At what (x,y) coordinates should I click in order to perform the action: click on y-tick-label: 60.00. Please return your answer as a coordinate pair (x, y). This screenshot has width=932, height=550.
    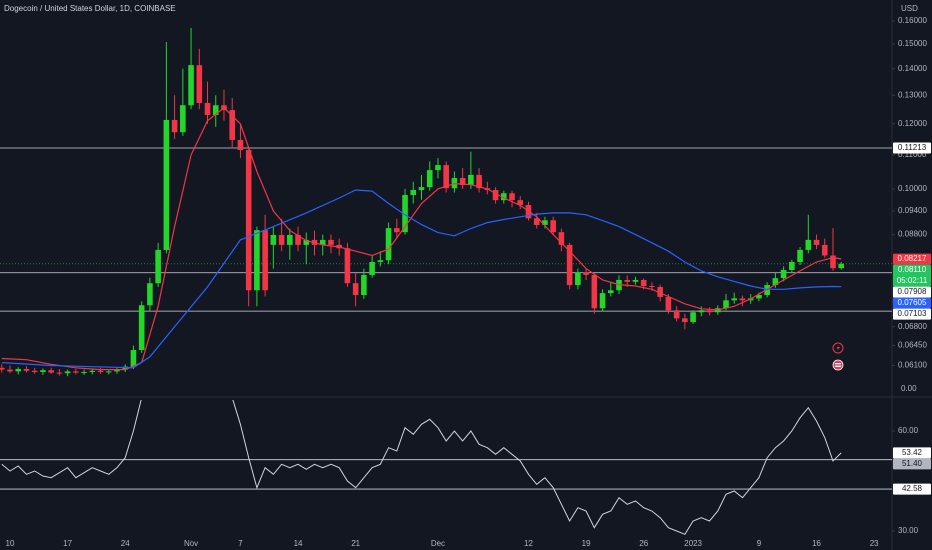
    Looking at the image, I should click on (908, 430).